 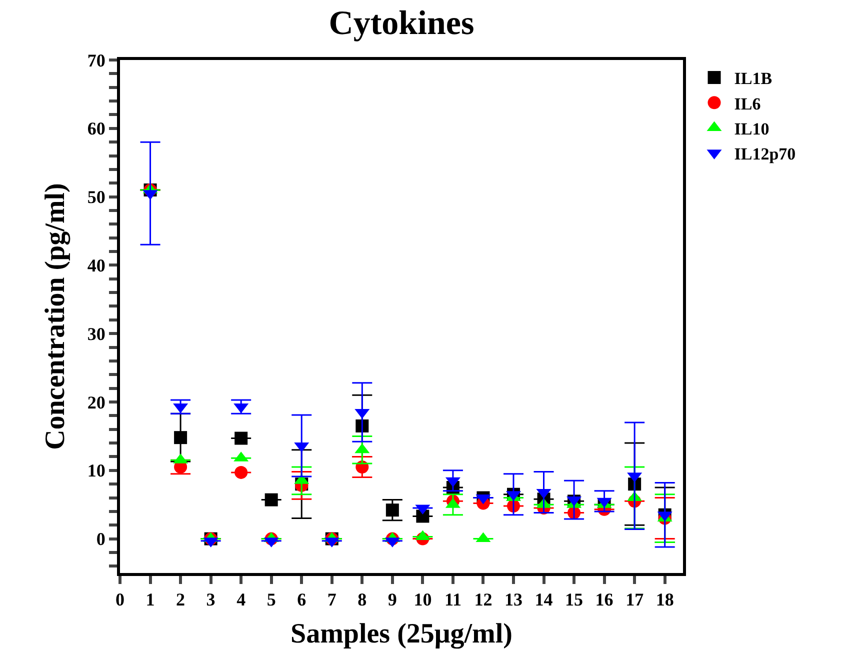 What do you see at coordinates (483, 600) in the screenshot?
I see `x-tick-label: 12` at bounding box center [483, 600].